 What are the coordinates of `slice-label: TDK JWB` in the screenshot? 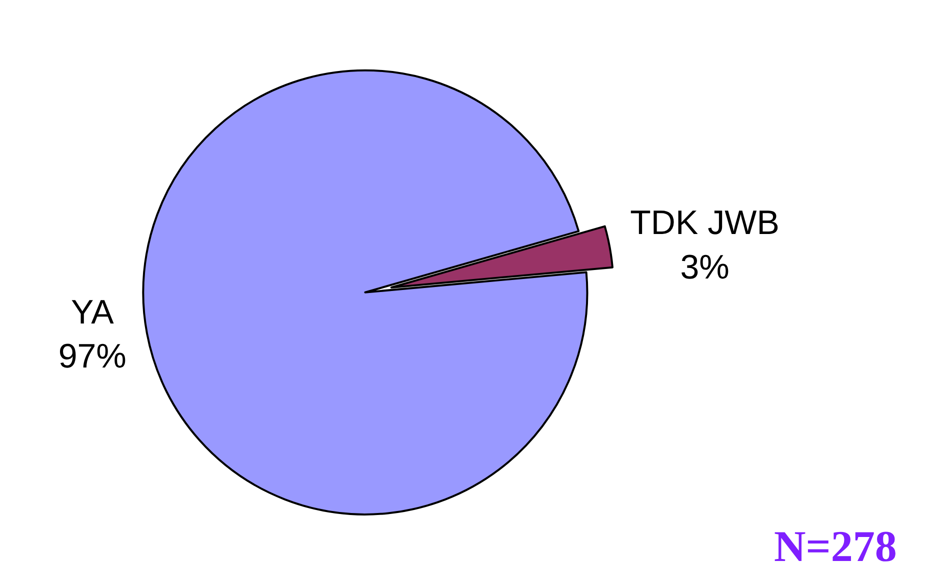 It's located at (705, 223).